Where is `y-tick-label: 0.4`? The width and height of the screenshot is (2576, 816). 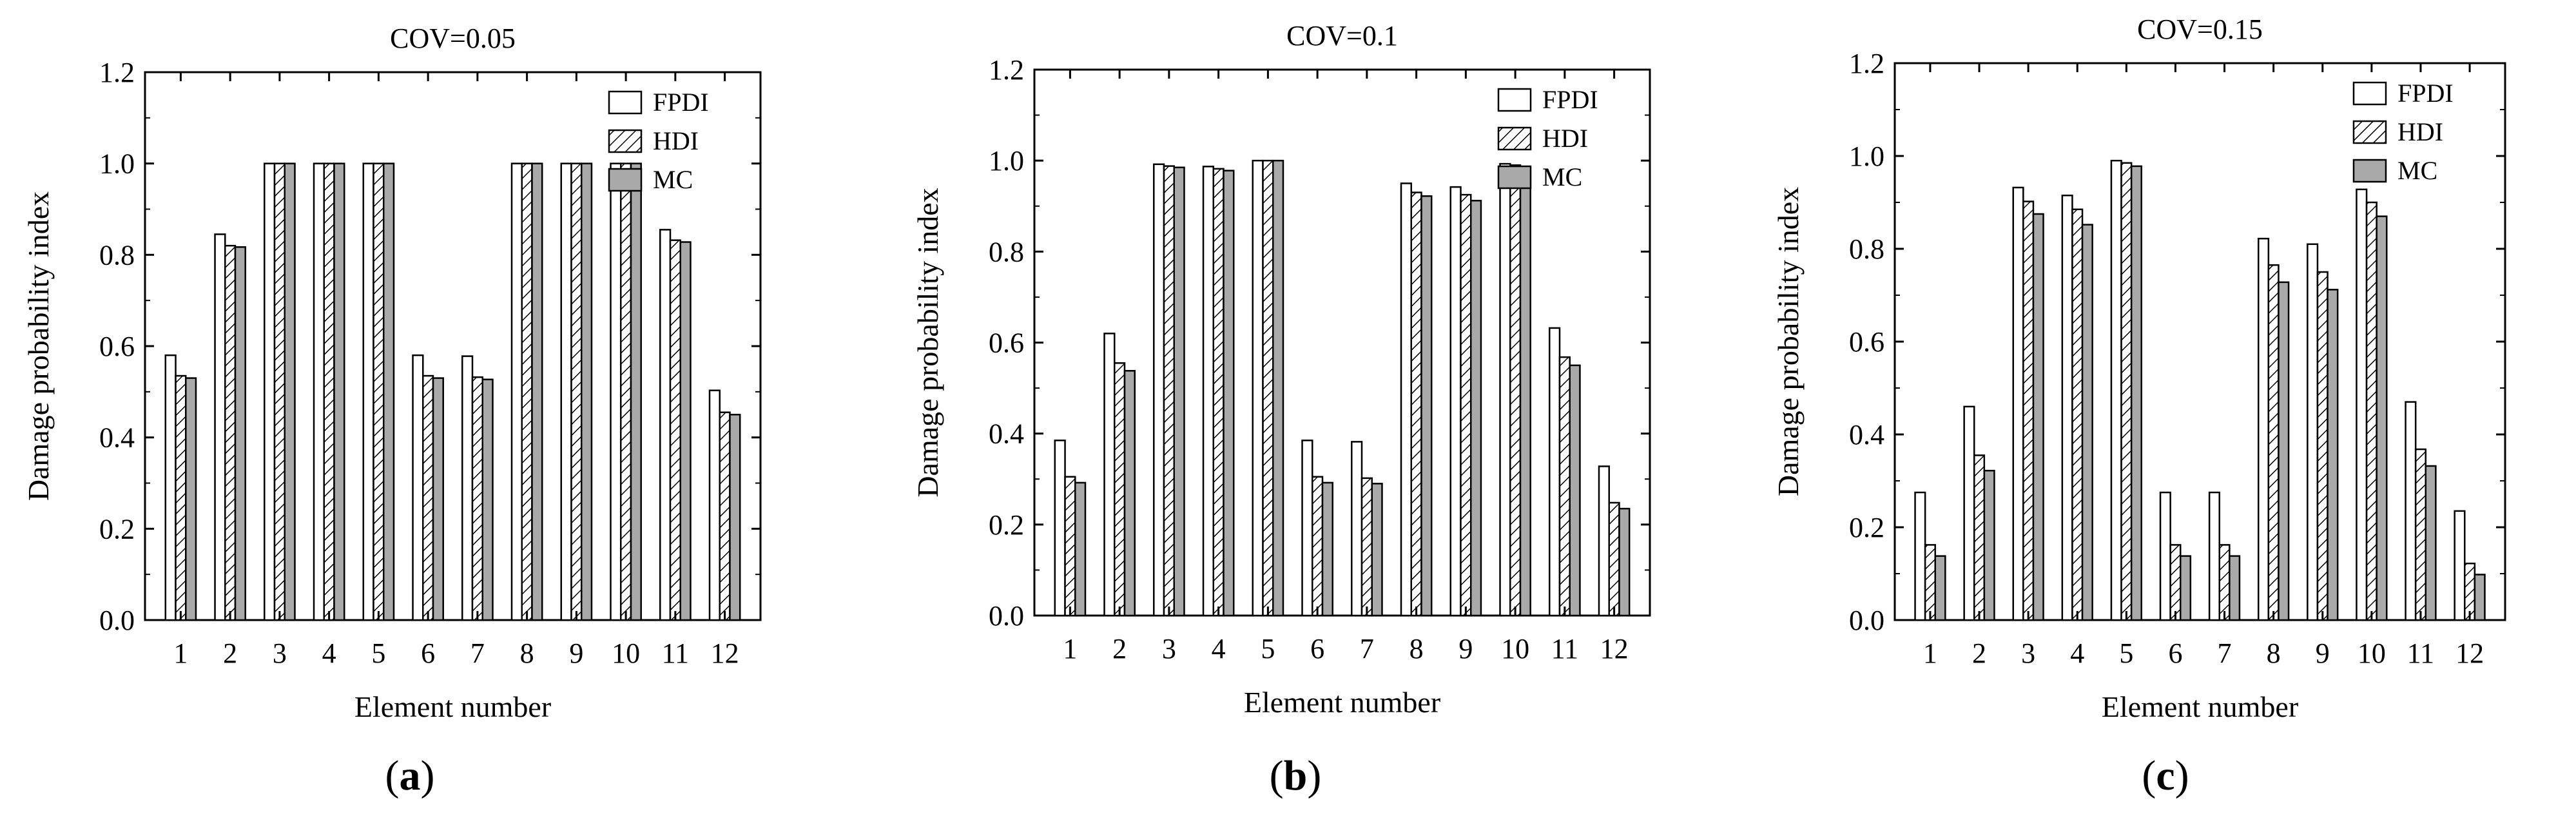
y-tick-label: 0.4 is located at coordinates (1006, 434).